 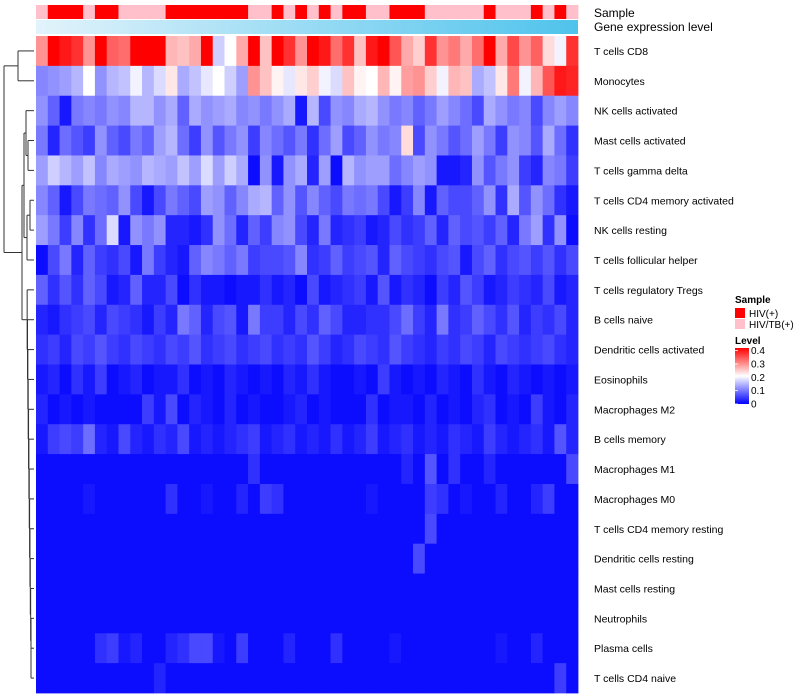 I want to click on row-label: T cells CD4 memory activated, so click(x=664, y=201).